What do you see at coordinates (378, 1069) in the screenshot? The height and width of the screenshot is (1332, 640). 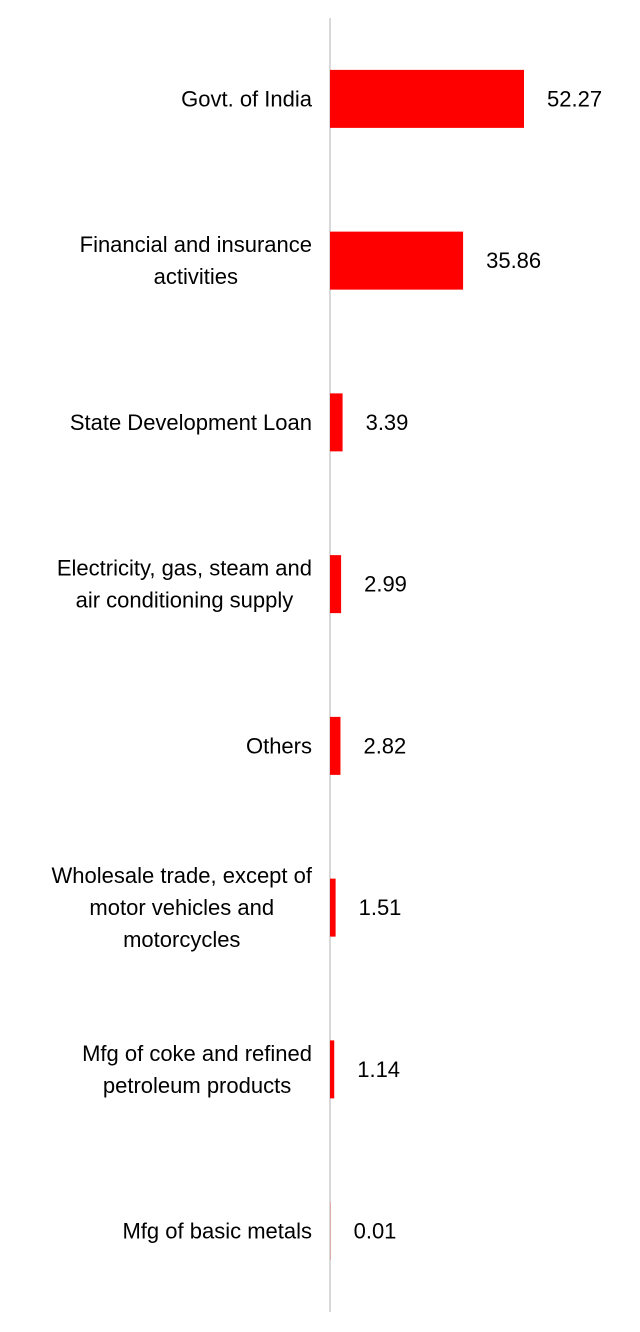 I see `data-label: 1.14` at bounding box center [378, 1069].